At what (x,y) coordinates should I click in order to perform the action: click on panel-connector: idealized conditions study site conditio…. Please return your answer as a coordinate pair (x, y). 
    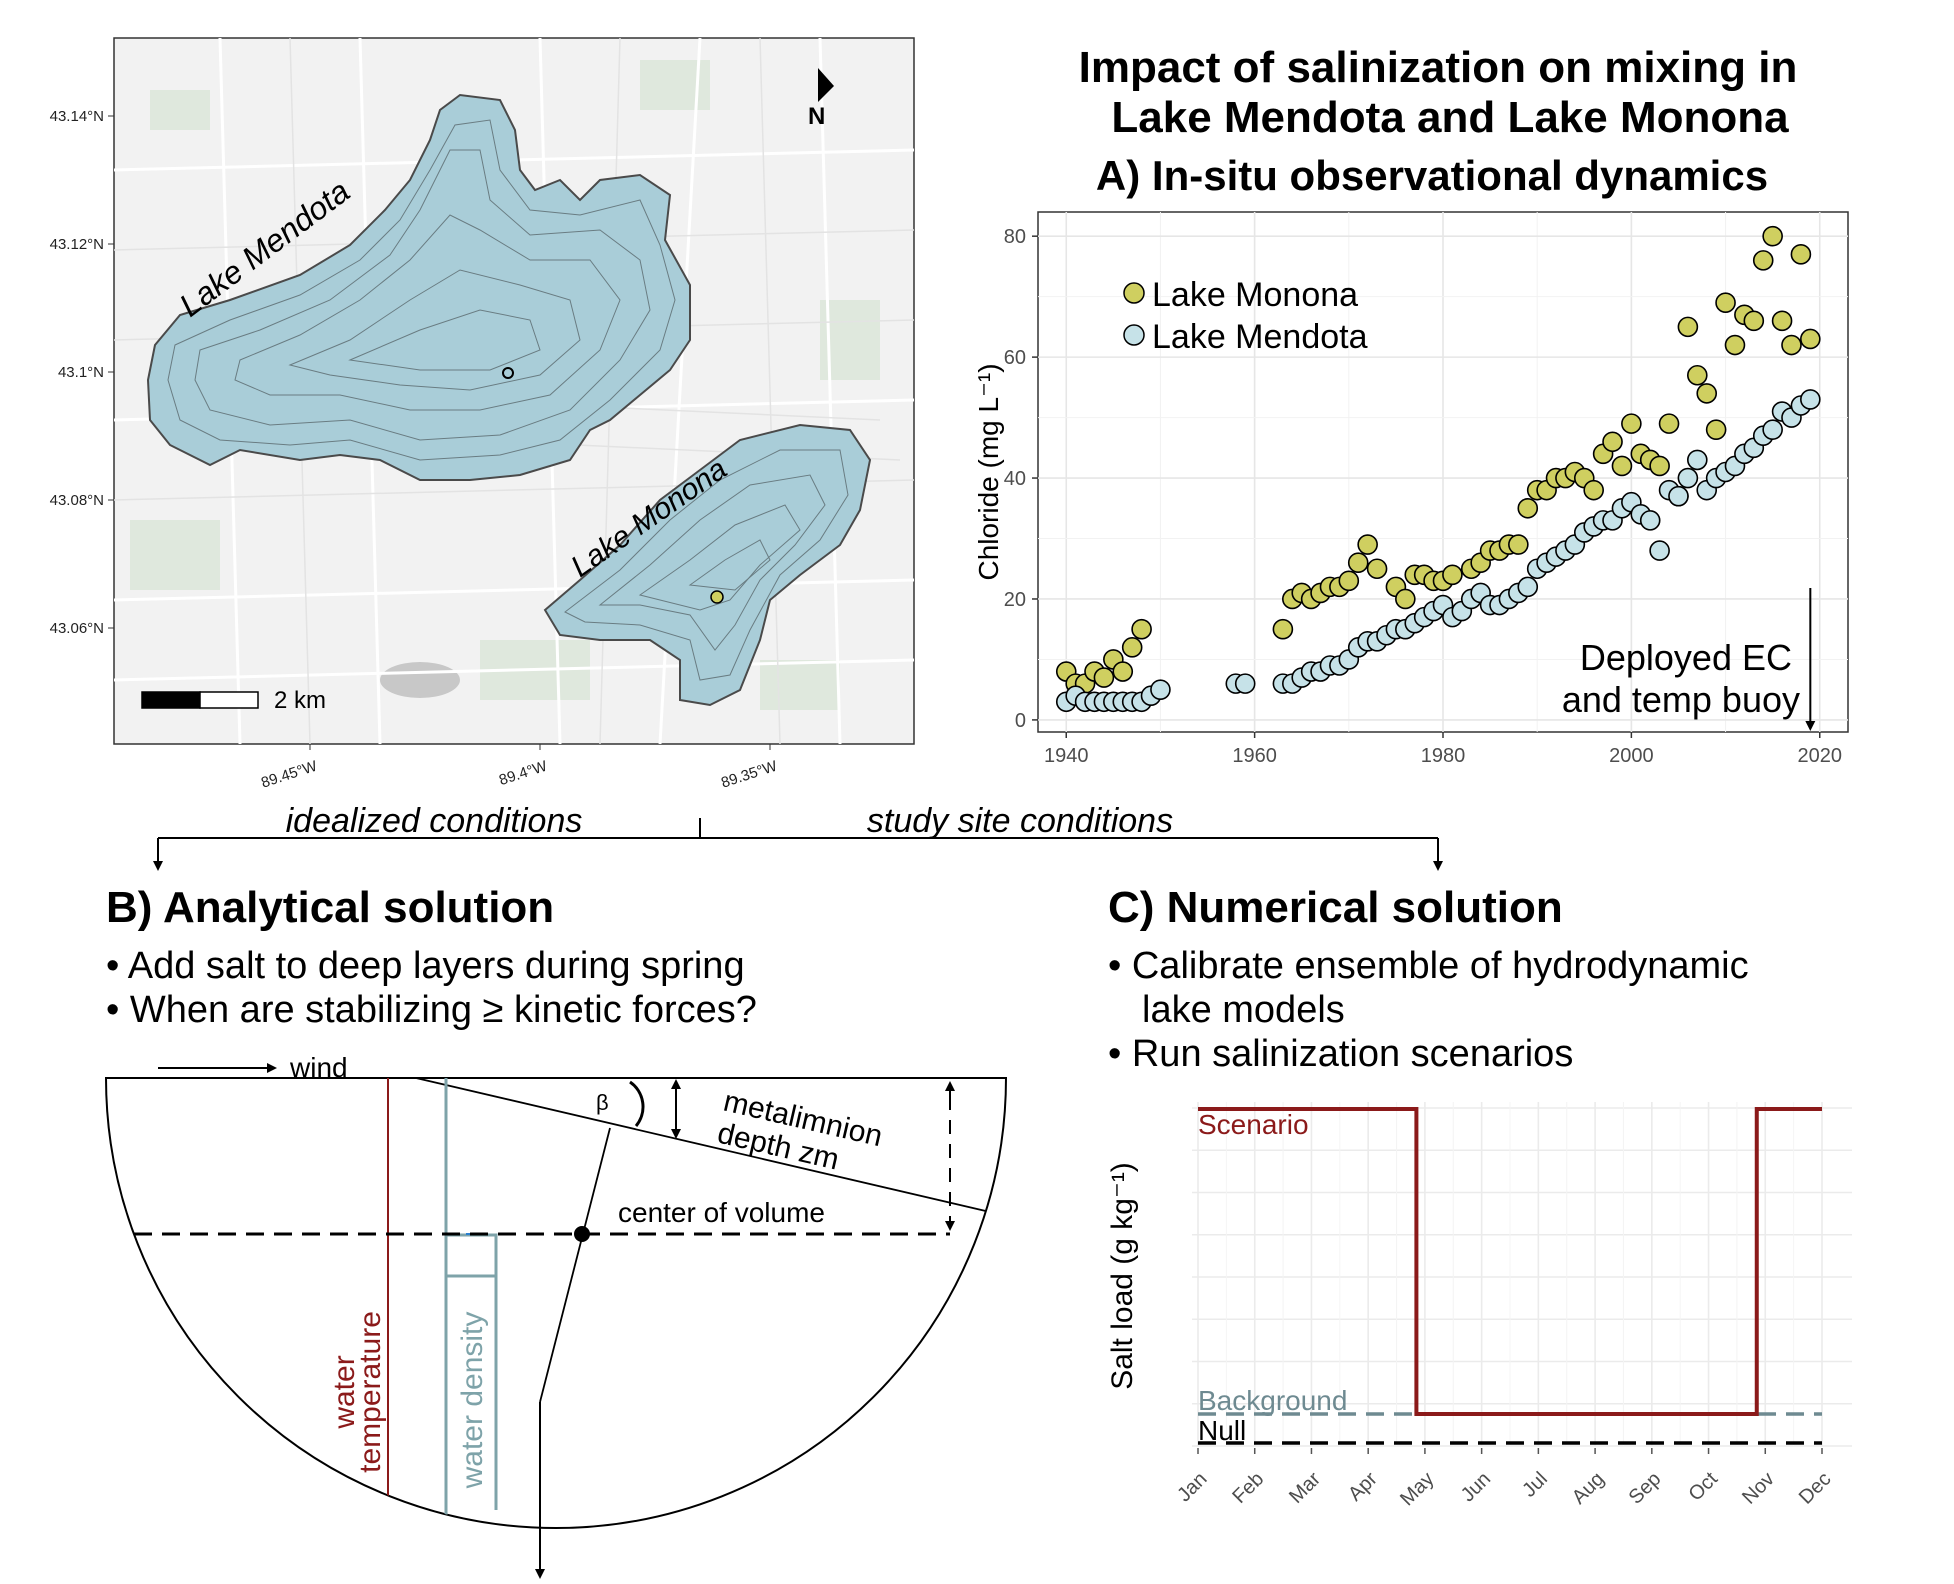
    Looking at the image, I should click on (798, 836).